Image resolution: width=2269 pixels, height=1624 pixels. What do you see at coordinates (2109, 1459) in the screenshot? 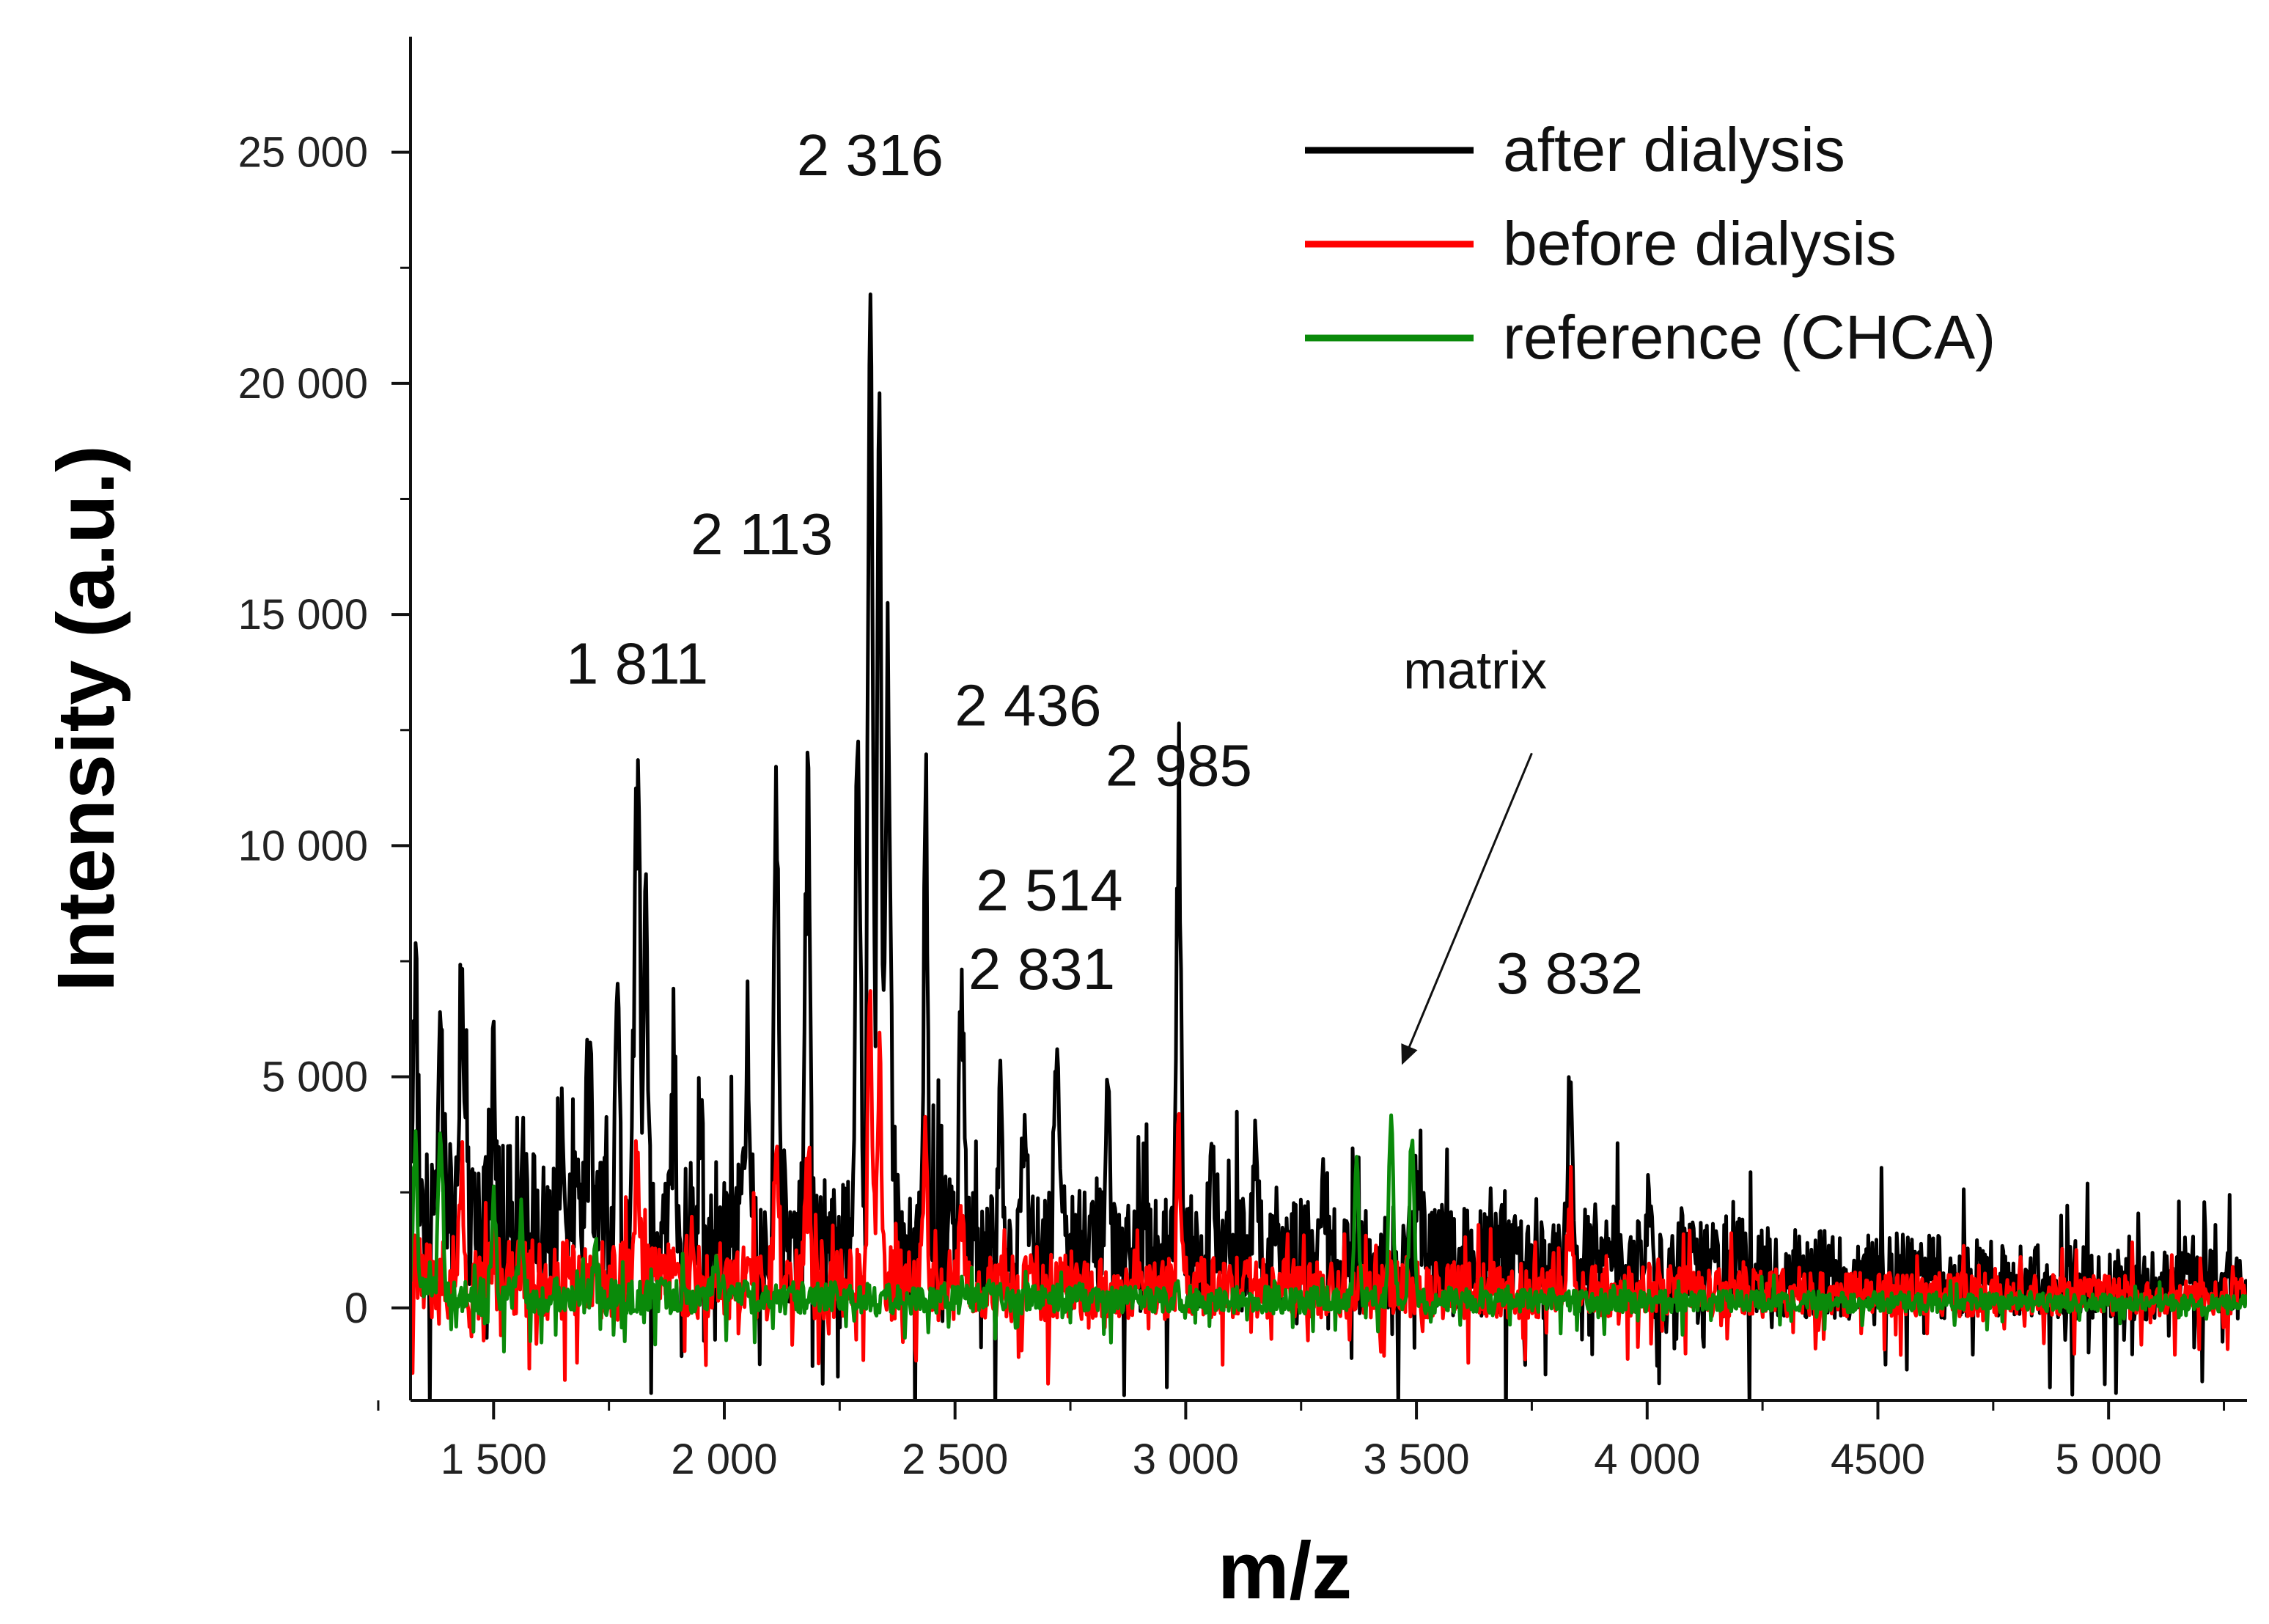
I see `x-tick-label: 5 000` at bounding box center [2109, 1459].